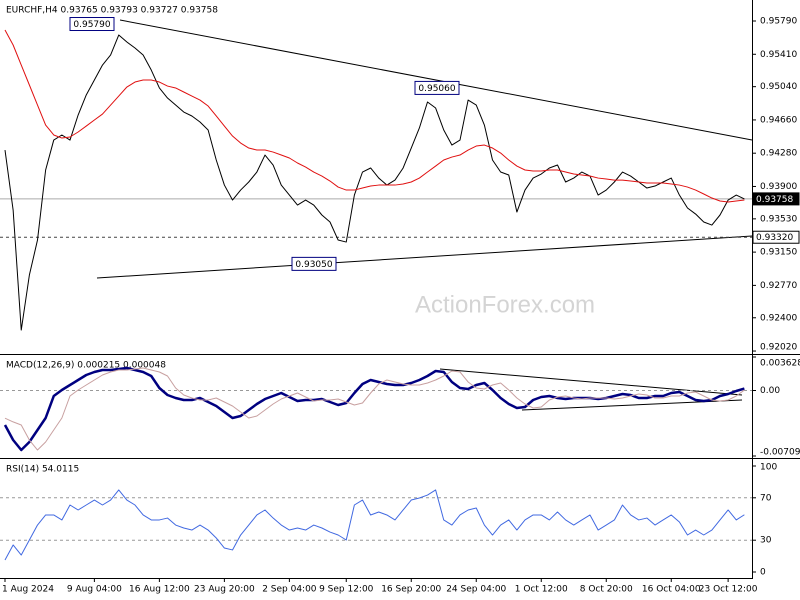 The width and height of the screenshot is (800, 600). What do you see at coordinates (505, 304) in the screenshot?
I see `watermark: ActionForex.com` at bounding box center [505, 304].